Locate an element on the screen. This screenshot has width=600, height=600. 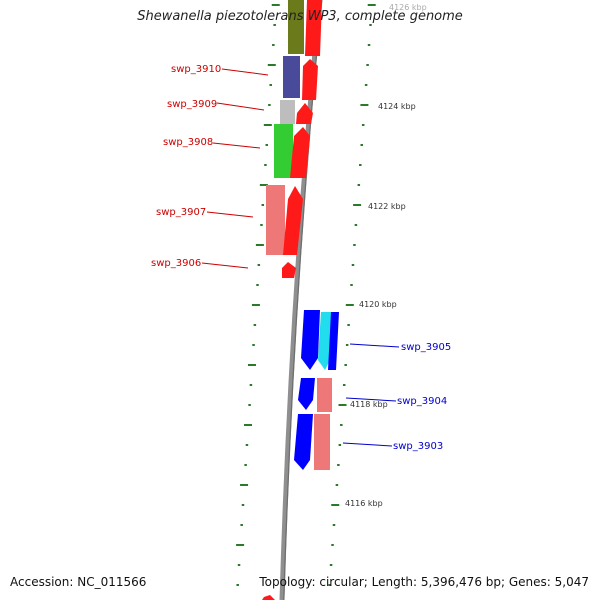
gene-label-swp-3908: swp_3908 is located at coordinates (188, 142).